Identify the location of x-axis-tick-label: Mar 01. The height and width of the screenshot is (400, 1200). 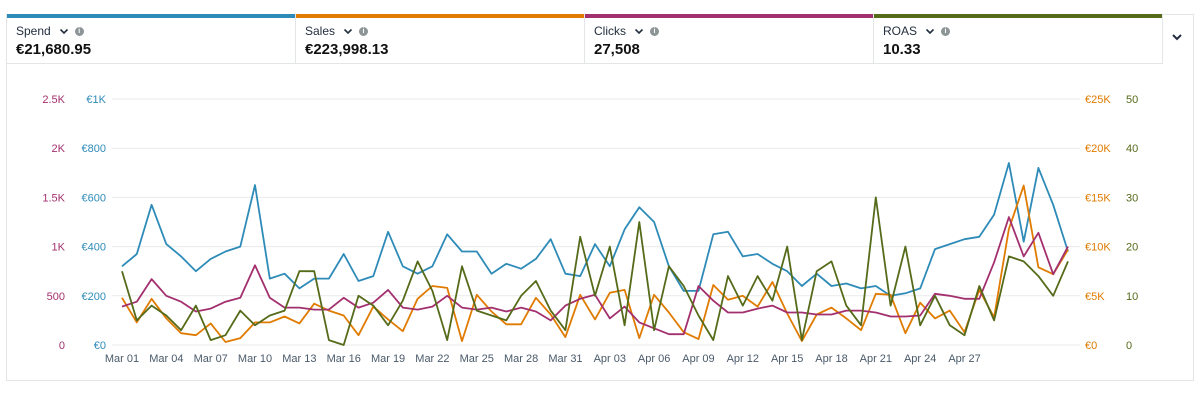
(122, 359).